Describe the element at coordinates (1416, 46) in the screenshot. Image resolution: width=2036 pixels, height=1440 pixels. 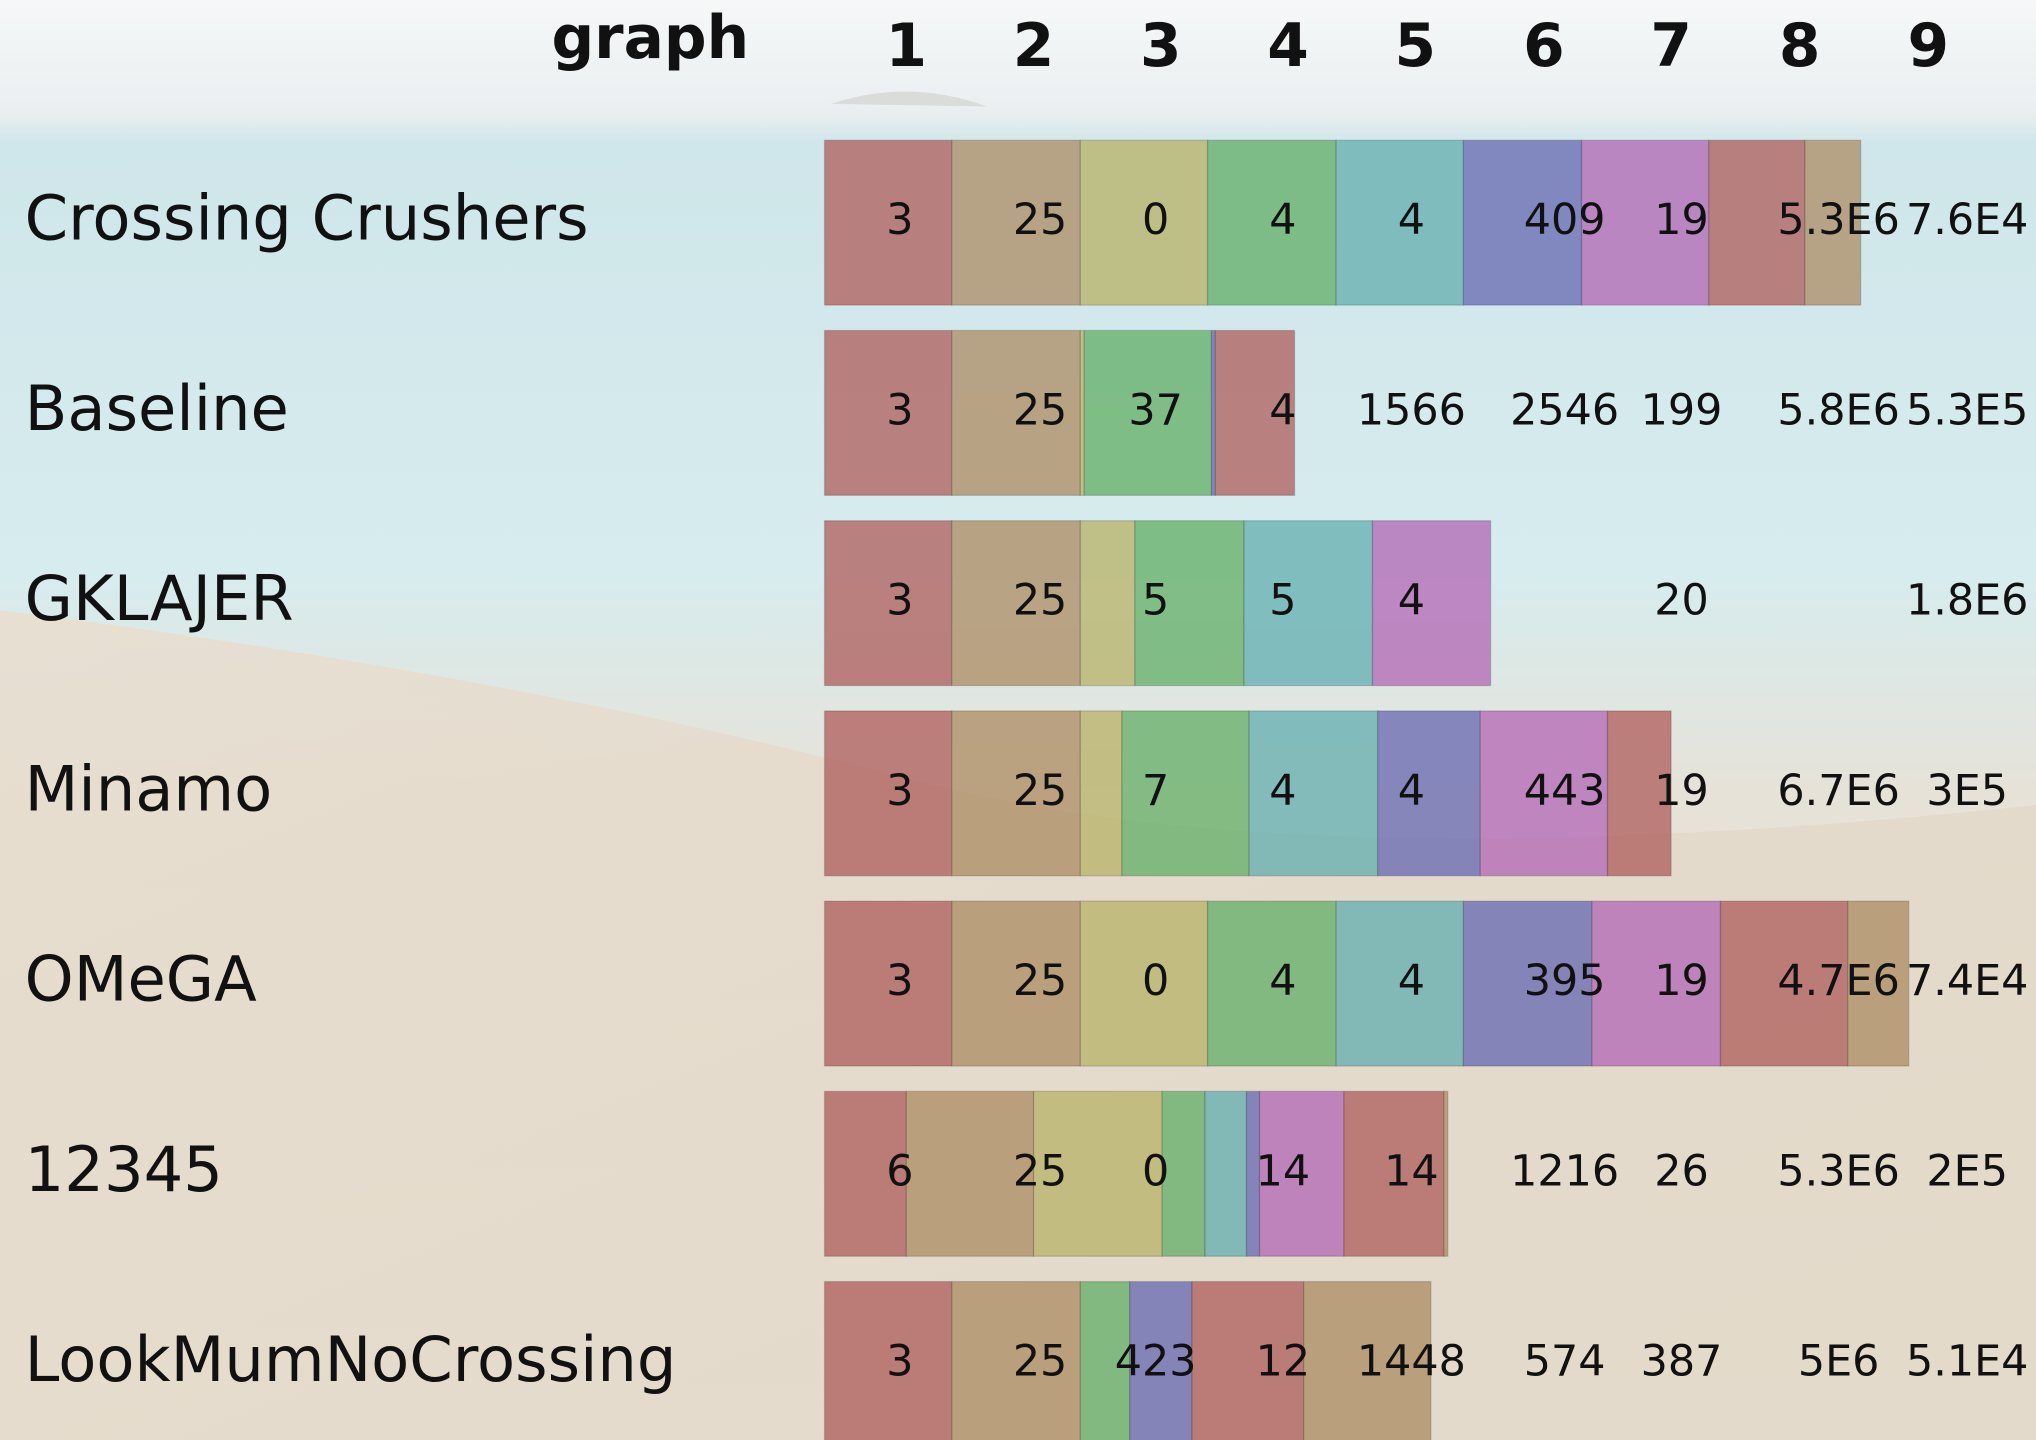
I see `column-header: 5` at that location.